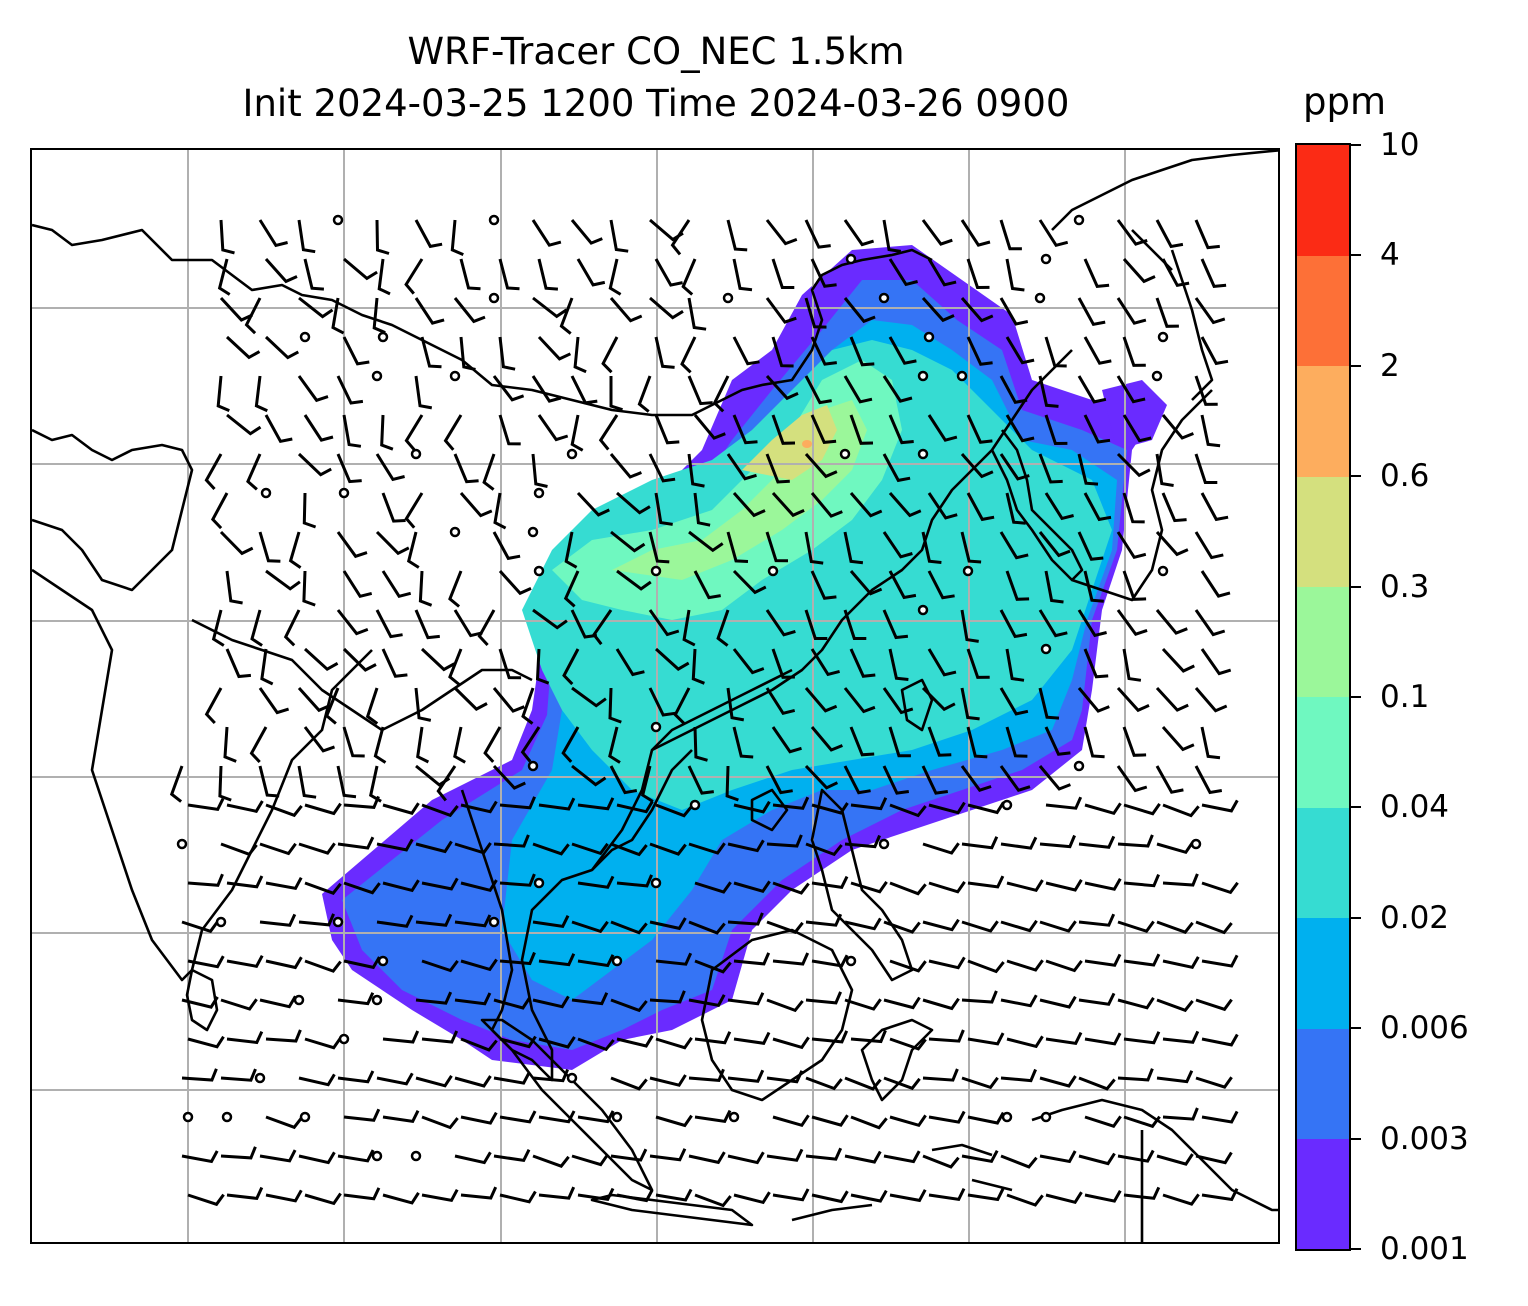 The height and width of the screenshot is (1306, 1528). Describe the element at coordinates (1415, 807) in the screenshot. I see `colorbar-tick-label: 0.04` at that location.